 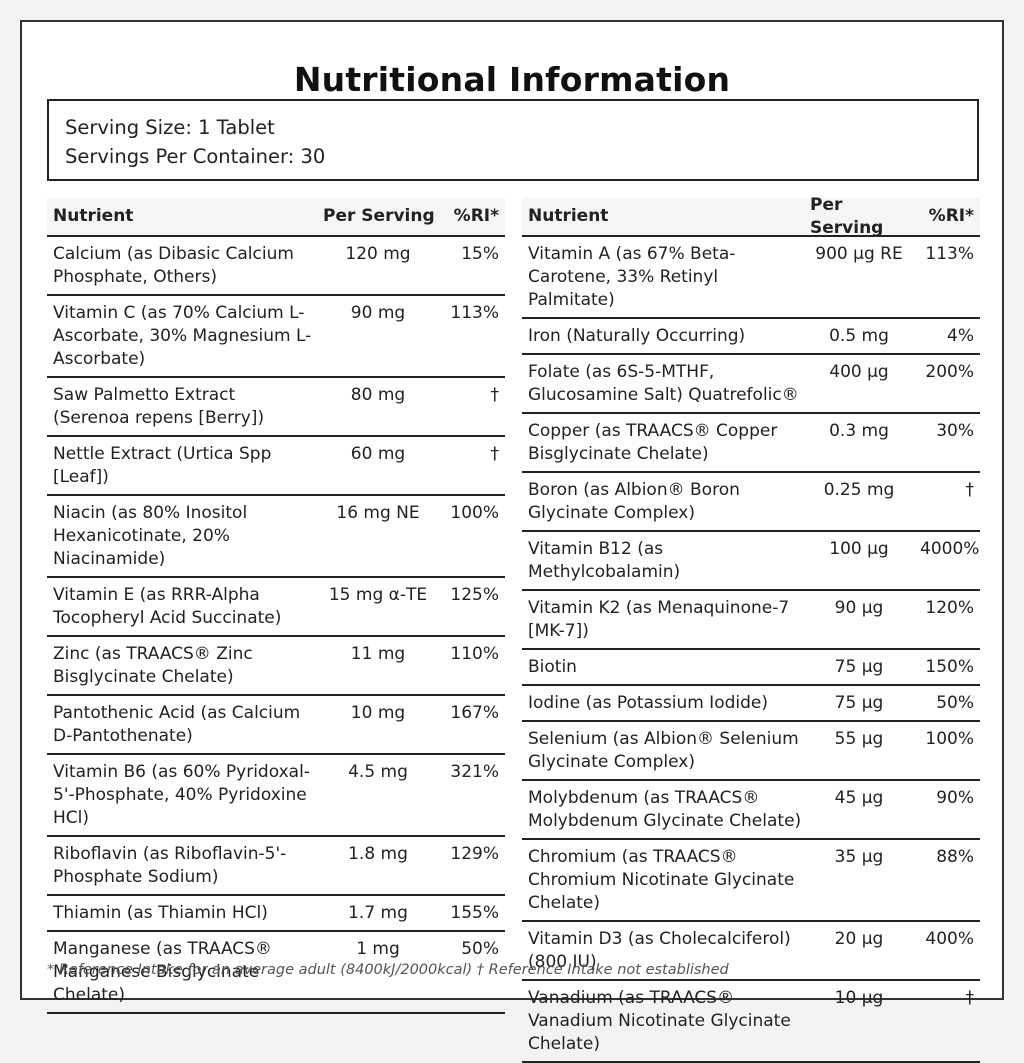 I want to click on nutrient-name: Vitamin K2 (as Menaquinone-7 [MK-7]), so click(x=659, y=619).